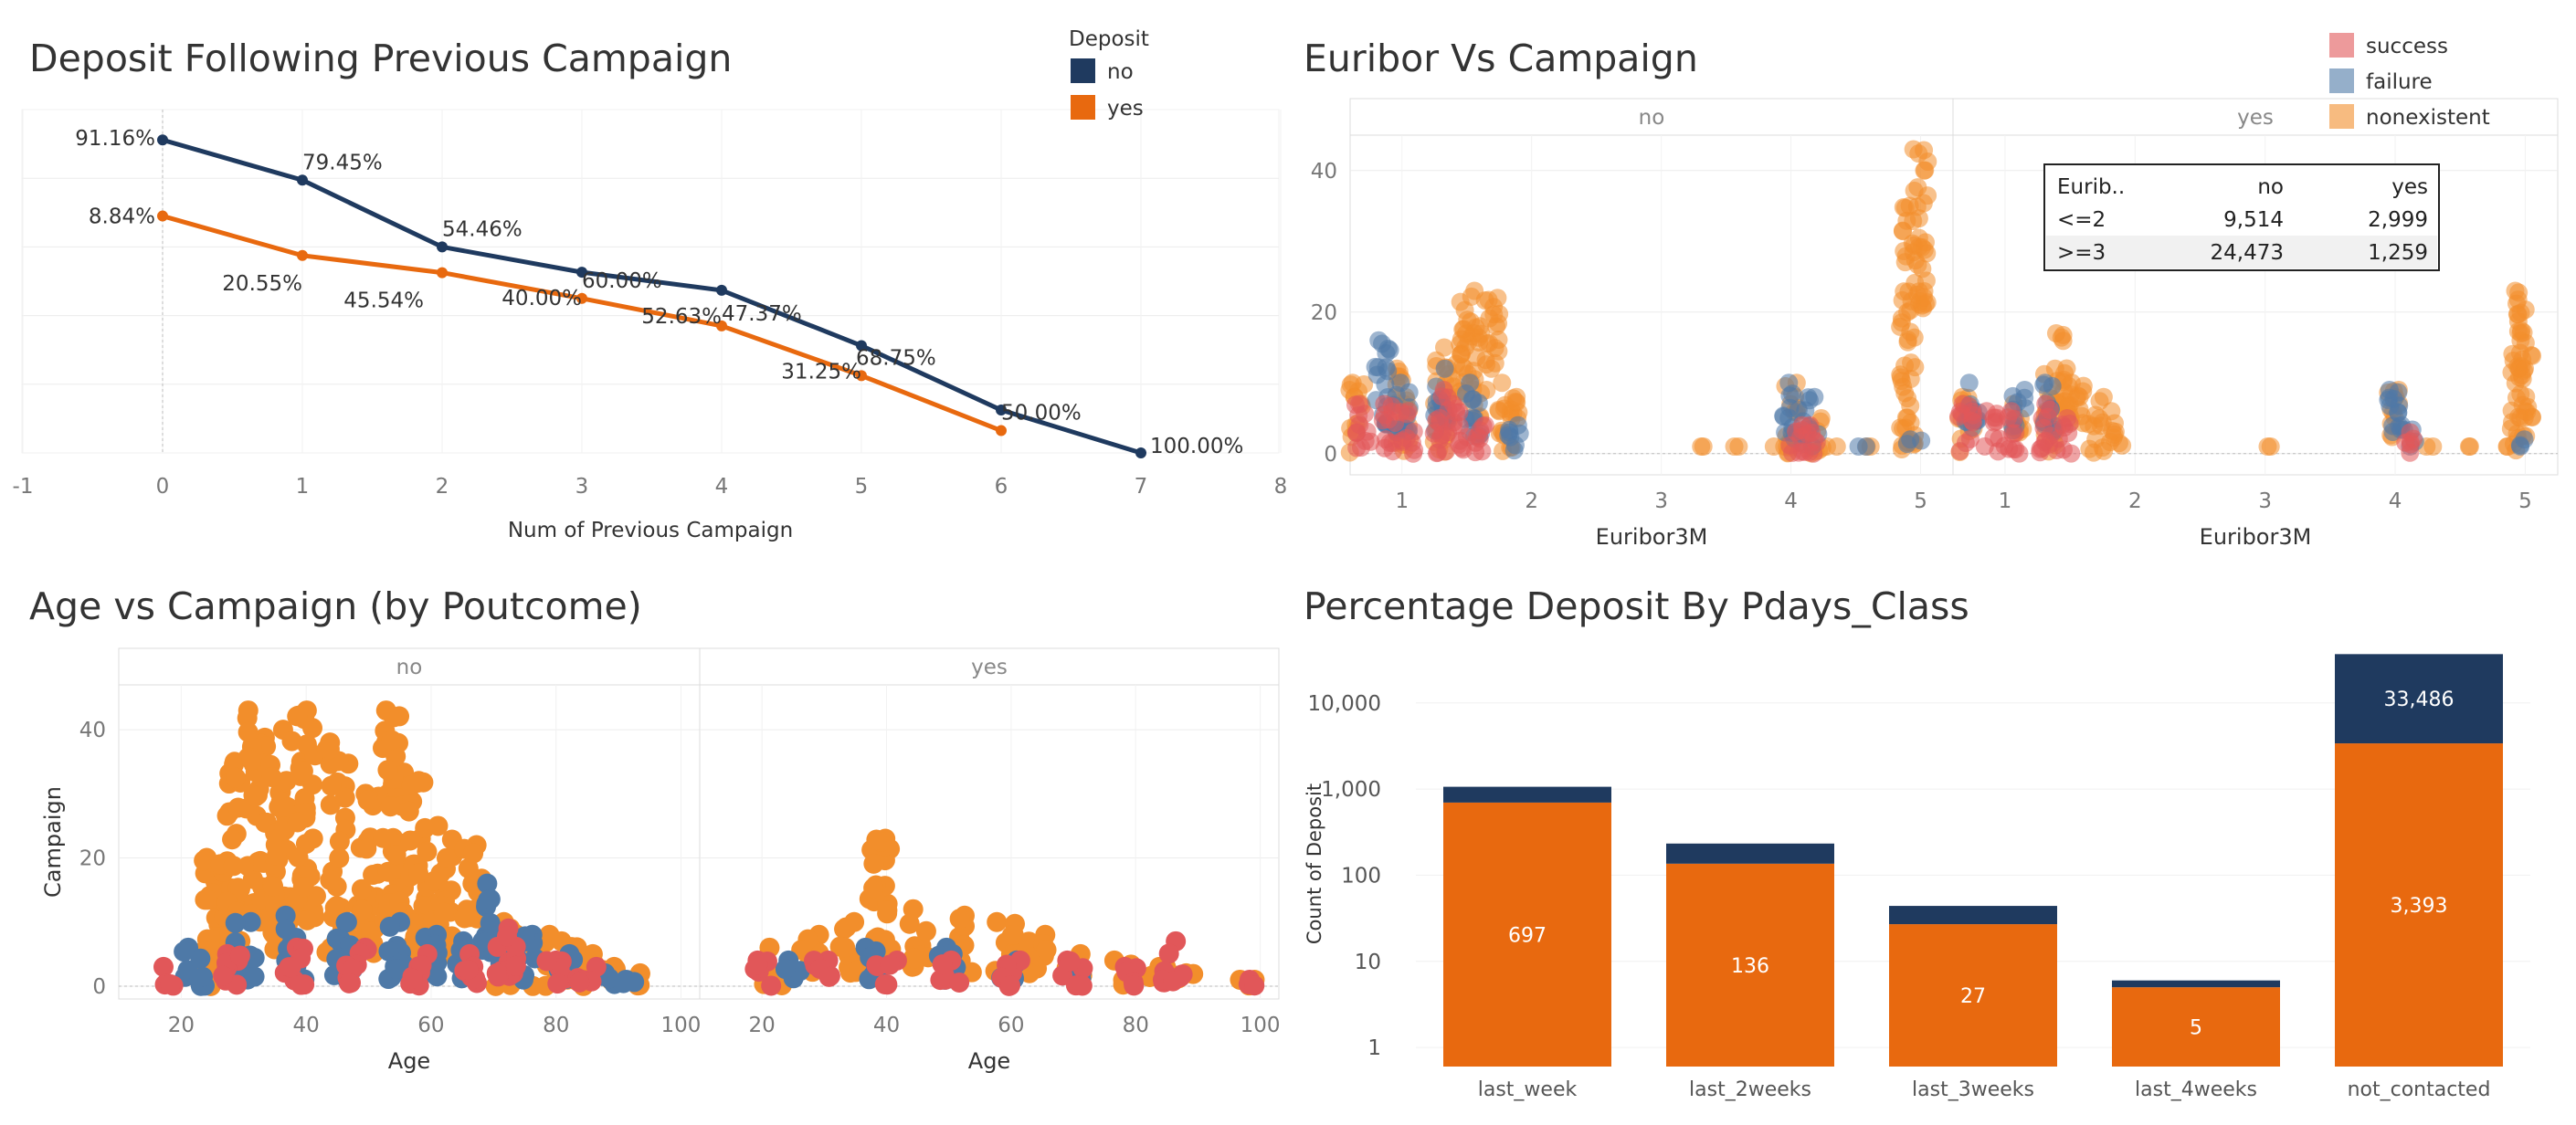 The width and height of the screenshot is (2576, 1125). I want to click on legend-swatch-yes, so click(1083, 107).